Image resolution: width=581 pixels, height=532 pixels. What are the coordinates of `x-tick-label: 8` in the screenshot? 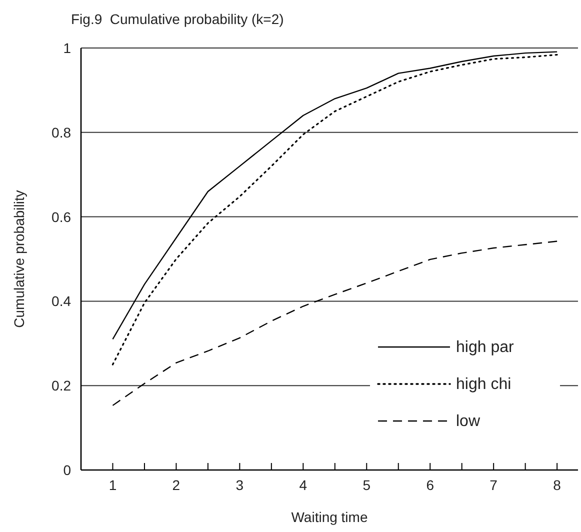 It's located at (557, 485).